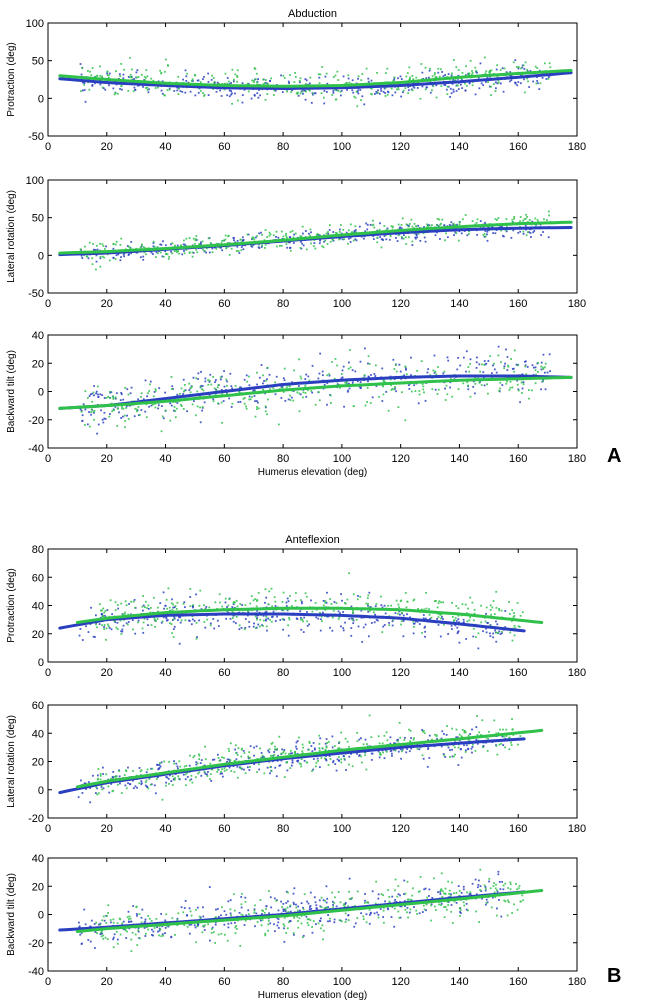 Image resolution: width=650 pixels, height=1004 pixels. What do you see at coordinates (48, 147) in the screenshot?
I see `x-tick-label: 0` at bounding box center [48, 147].